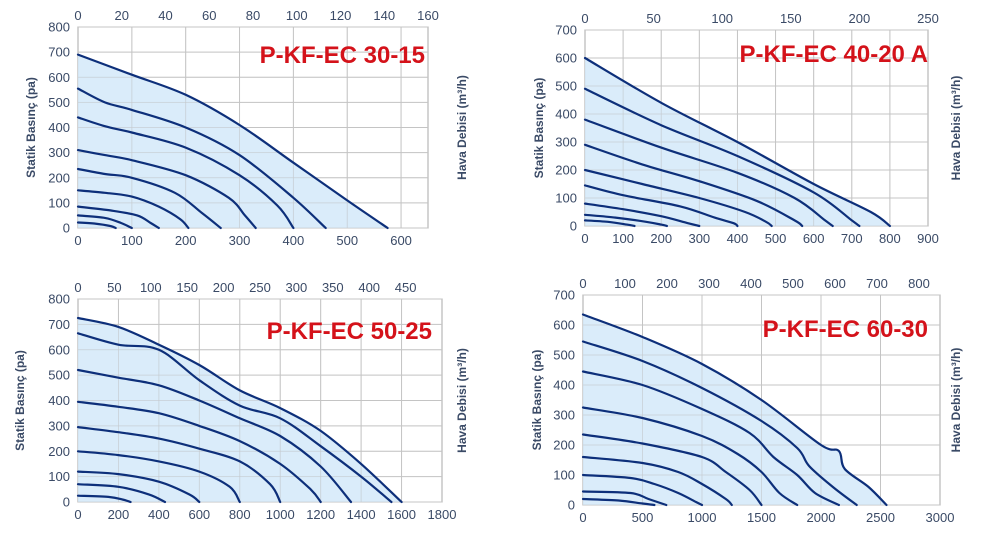 This screenshot has height=551, width=1000. I want to click on x-tick-label: 1800, so click(442, 514).